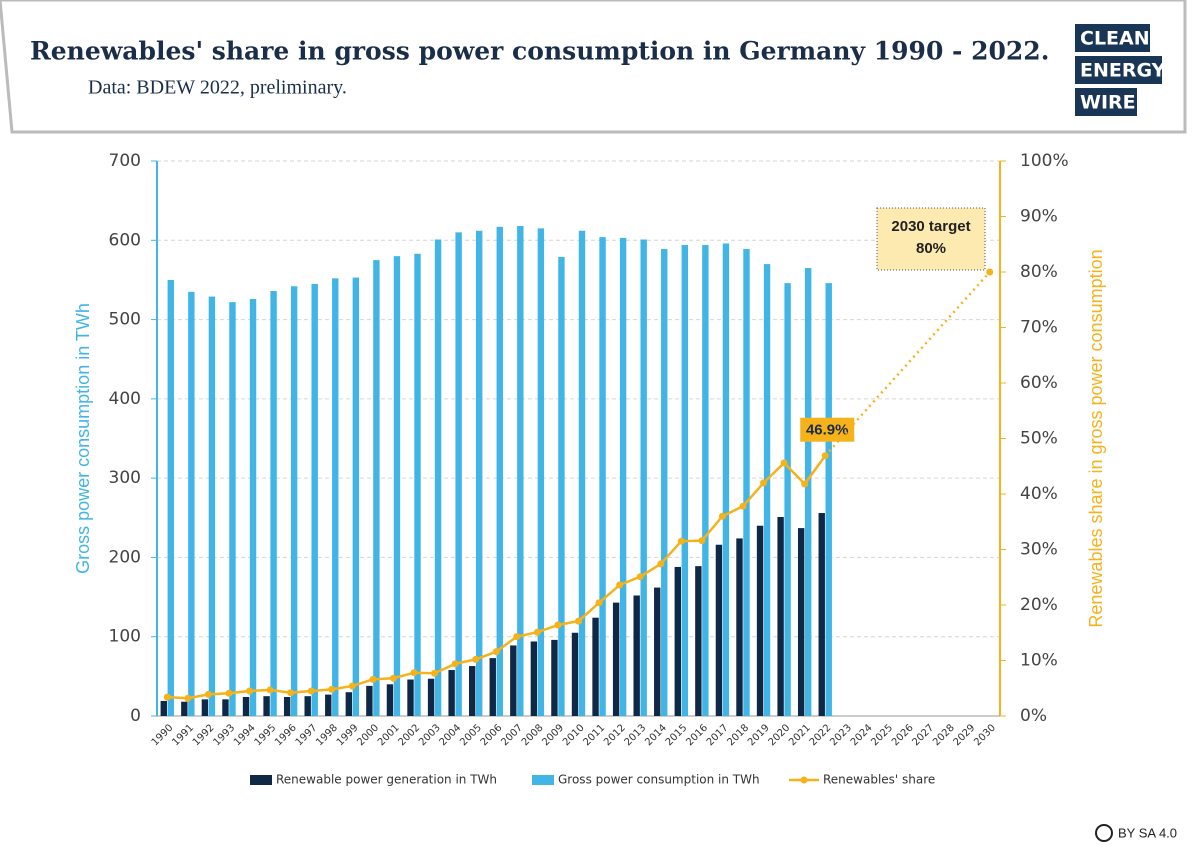 Image resolution: width=1200 pixels, height=848 pixels. I want to click on x-tick-label: 1992, so click(204, 735).